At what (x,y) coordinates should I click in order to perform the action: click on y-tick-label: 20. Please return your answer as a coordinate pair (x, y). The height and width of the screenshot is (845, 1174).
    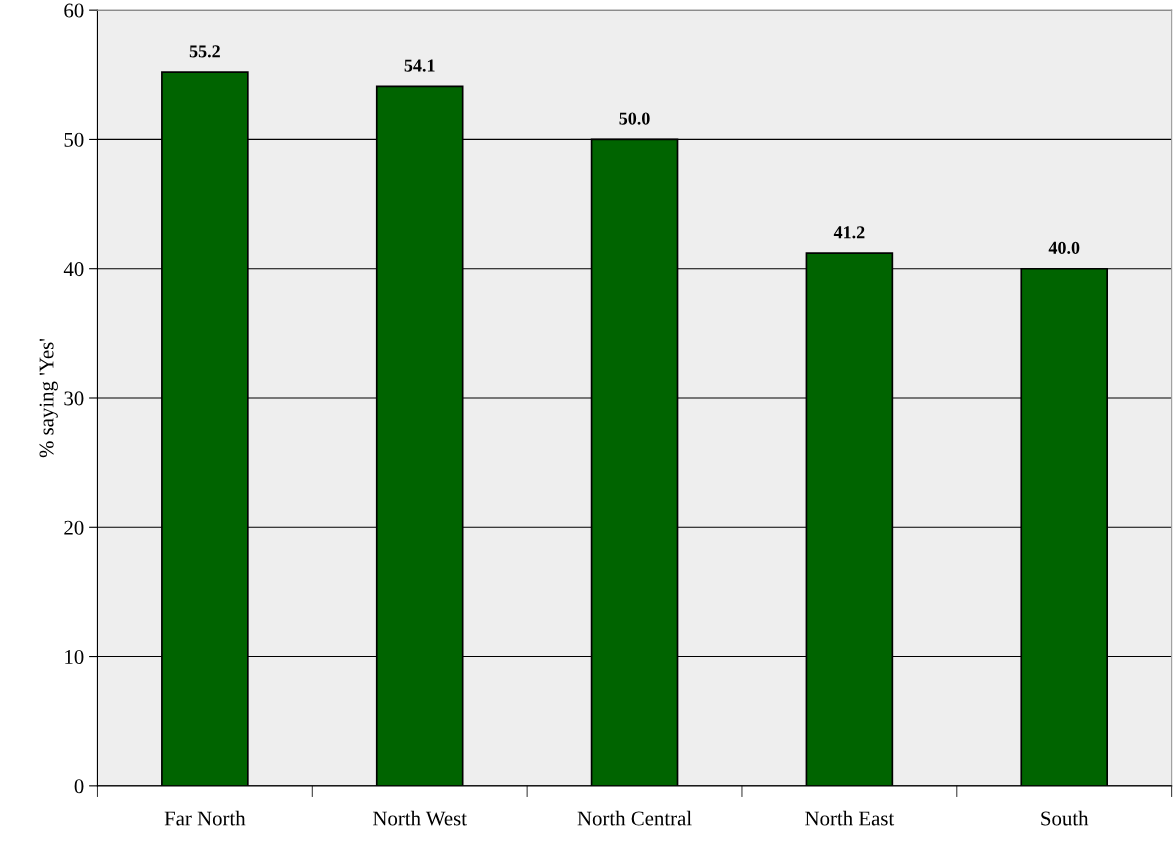
    Looking at the image, I should click on (74, 527).